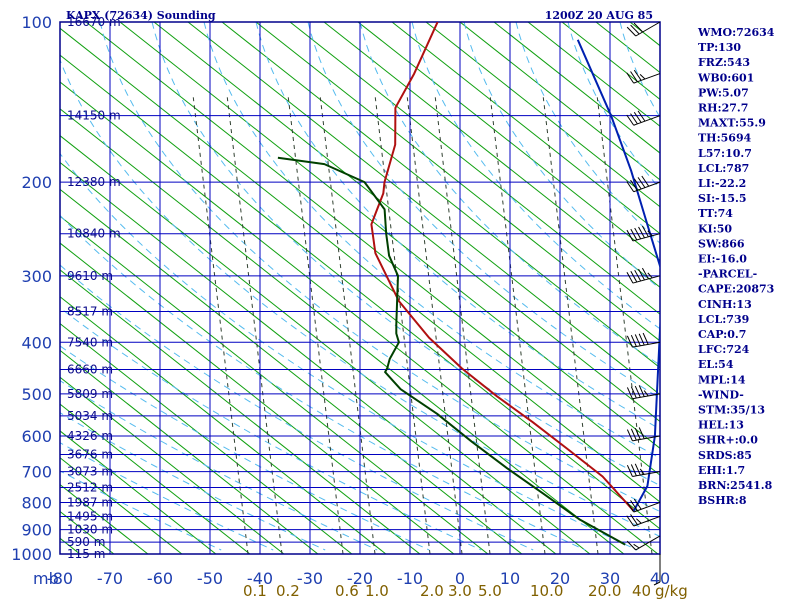 The width and height of the screenshot is (800, 600). Describe the element at coordinates (721, 470) in the screenshot. I see `index-line: EHI:1.7` at that location.